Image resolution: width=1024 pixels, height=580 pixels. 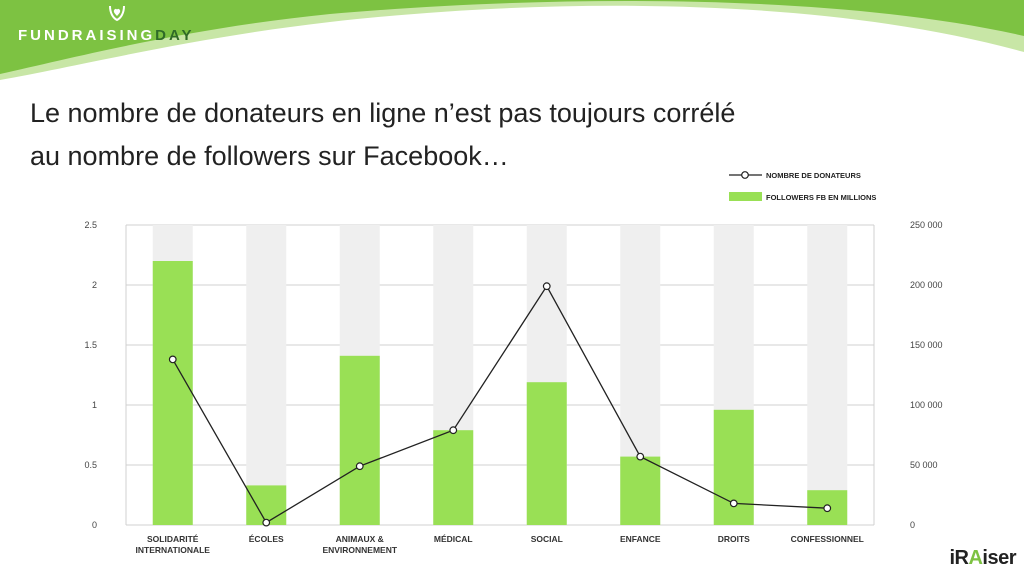 I want to click on y-right-tick-label: 150 000, so click(x=926, y=345).